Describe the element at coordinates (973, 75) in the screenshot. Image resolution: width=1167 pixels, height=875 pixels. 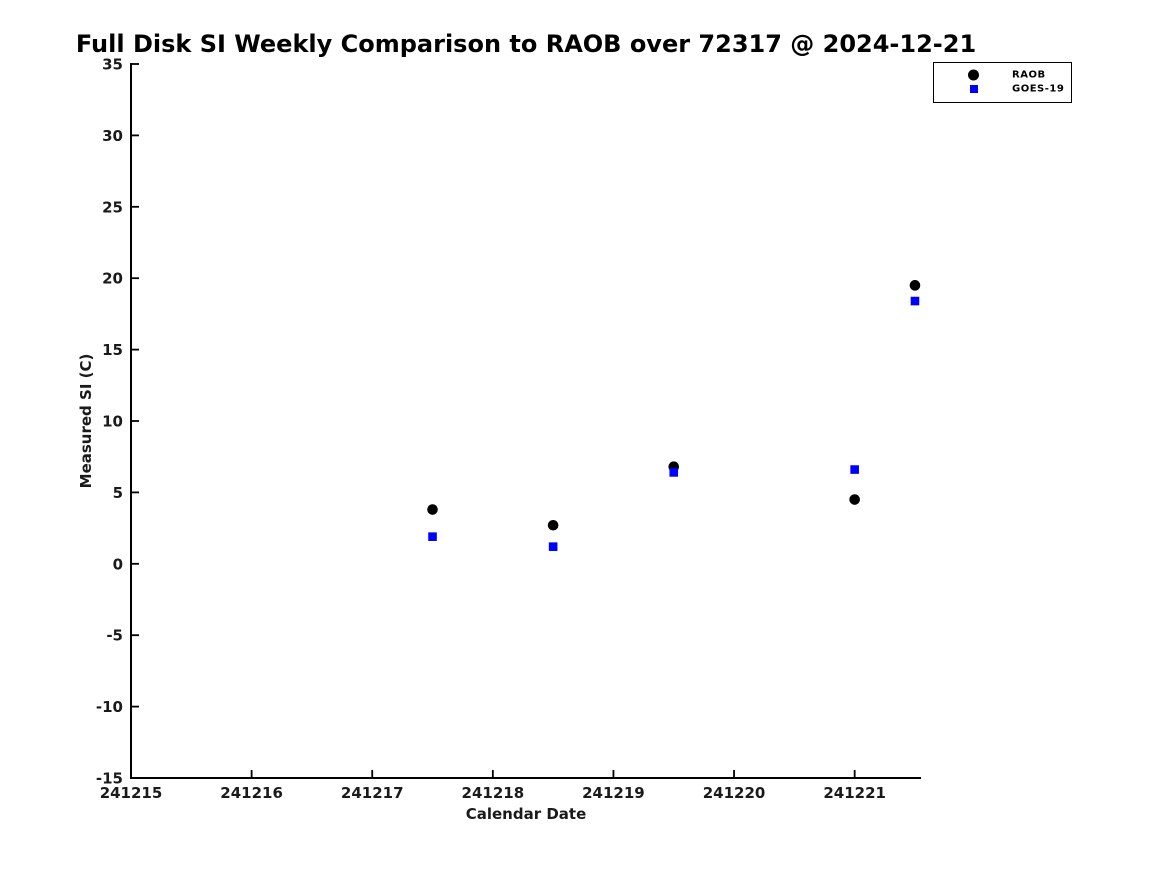
I see `raob-legend-marker-icon` at that location.